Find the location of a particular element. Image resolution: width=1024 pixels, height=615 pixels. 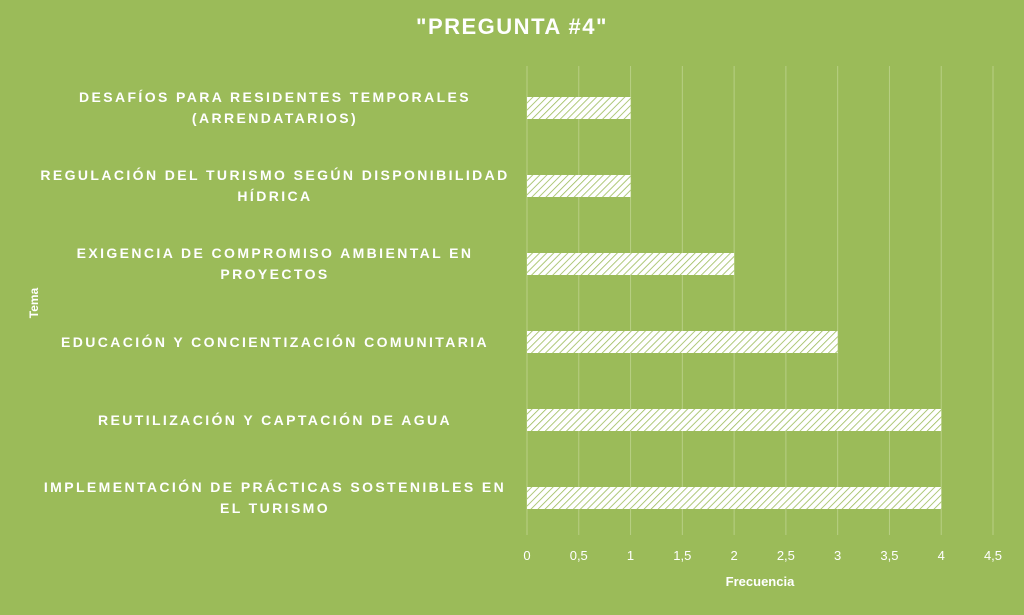

category-label: REUTILIZACIÓN Y CAPTACIÓN DE AGUA is located at coordinates (275, 419).